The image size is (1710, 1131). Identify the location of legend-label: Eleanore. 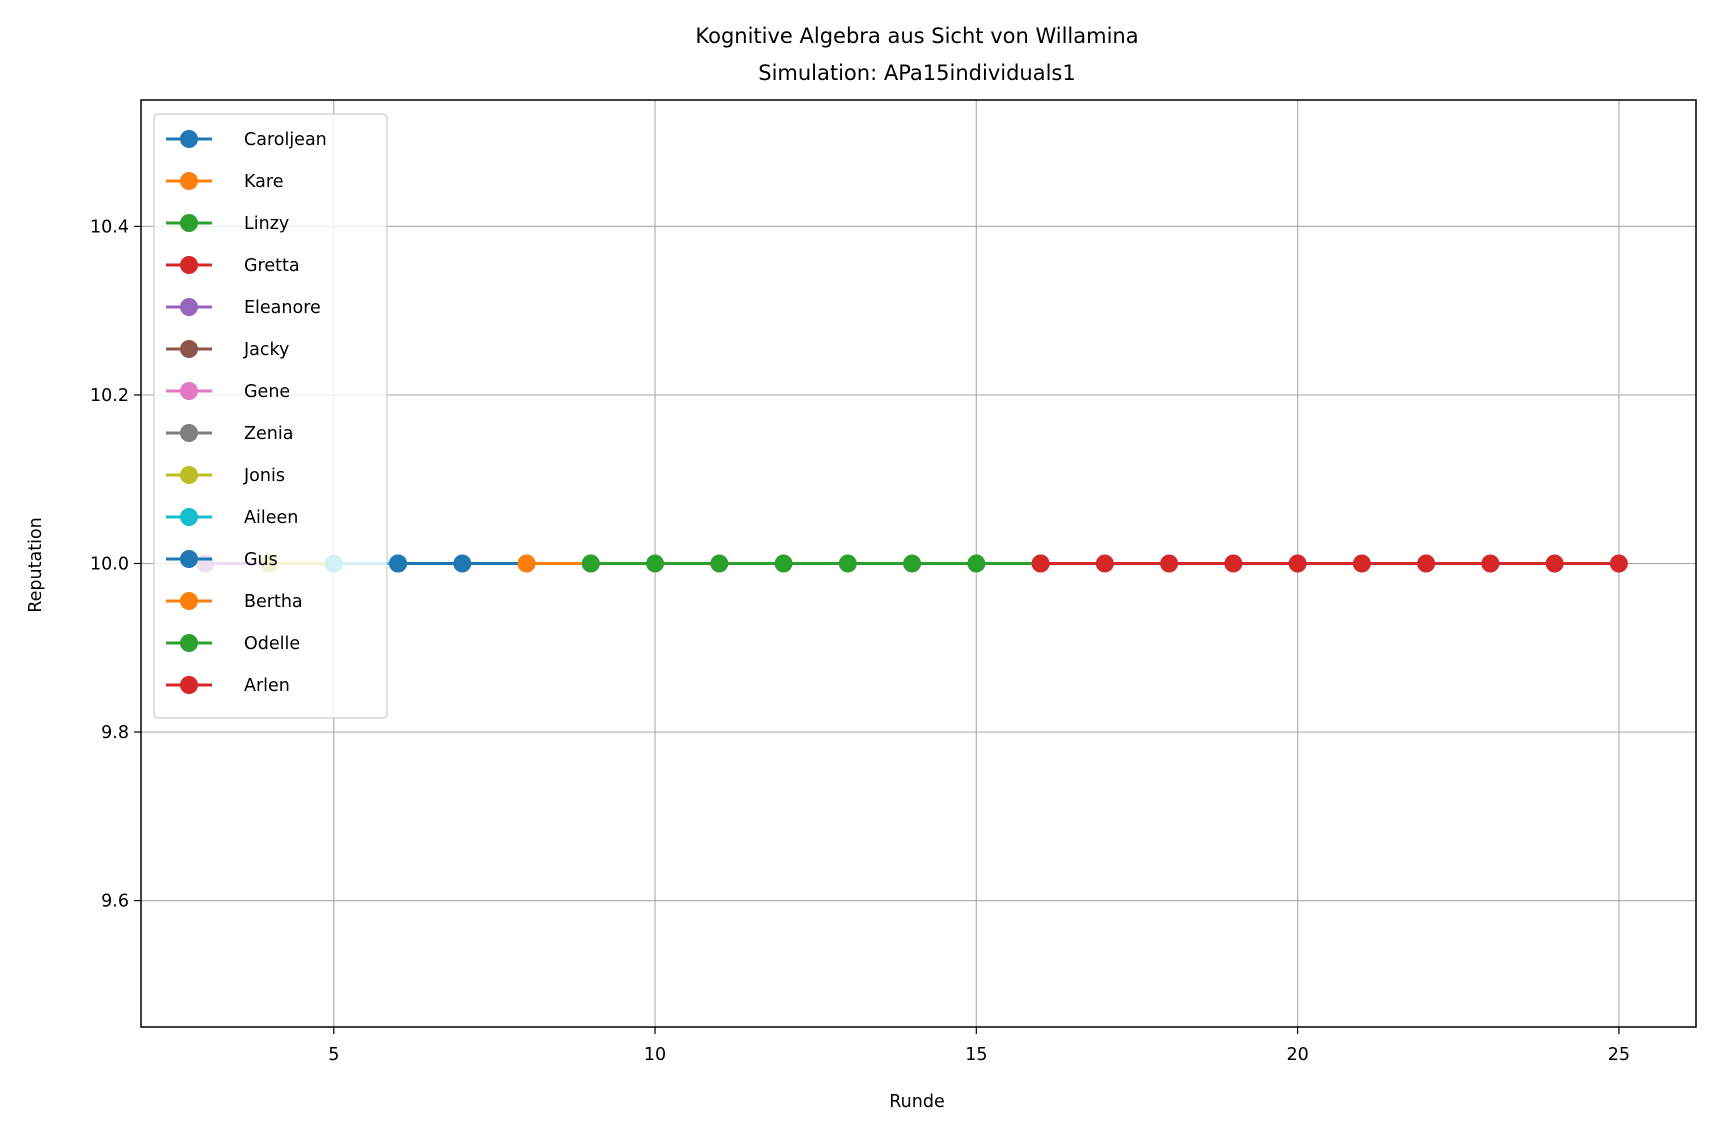
(282, 308).